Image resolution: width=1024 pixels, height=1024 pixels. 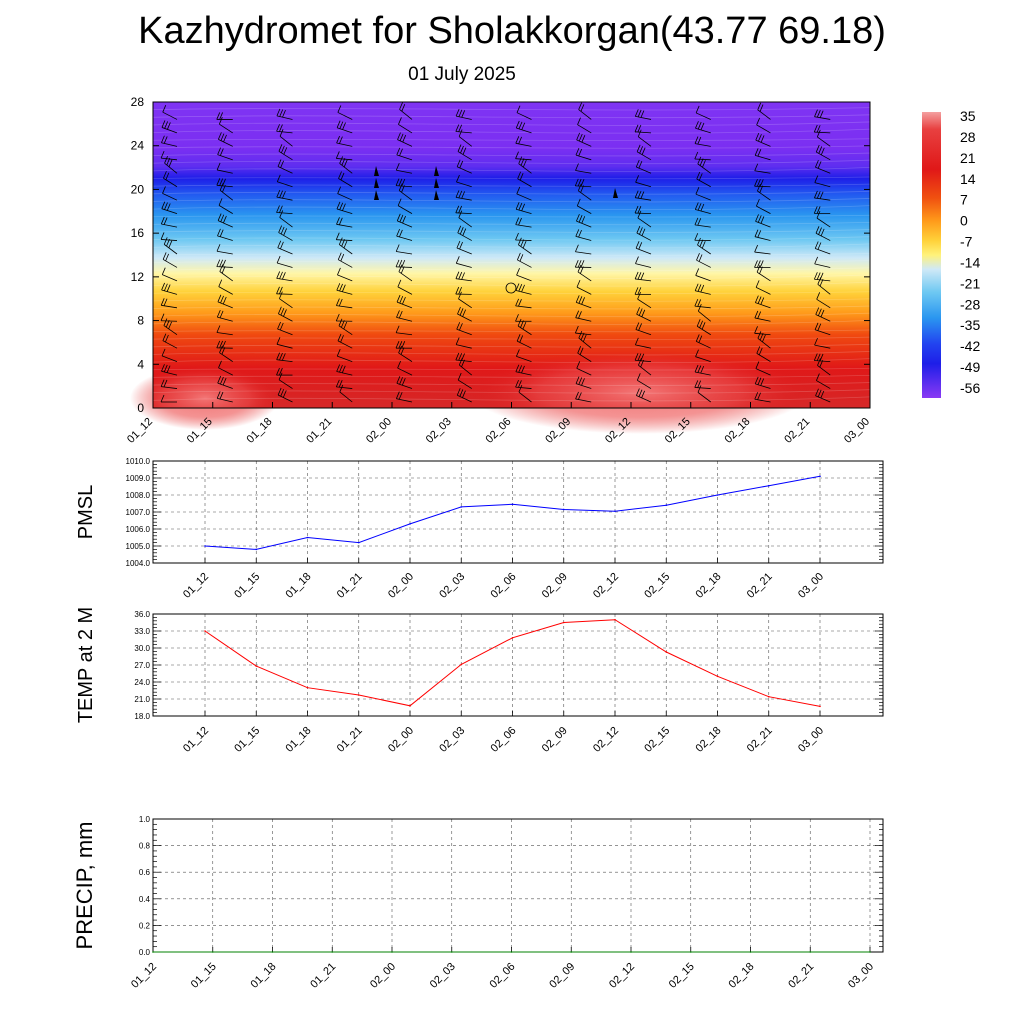 I want to click on contour-line, so click(x=511, y=262).